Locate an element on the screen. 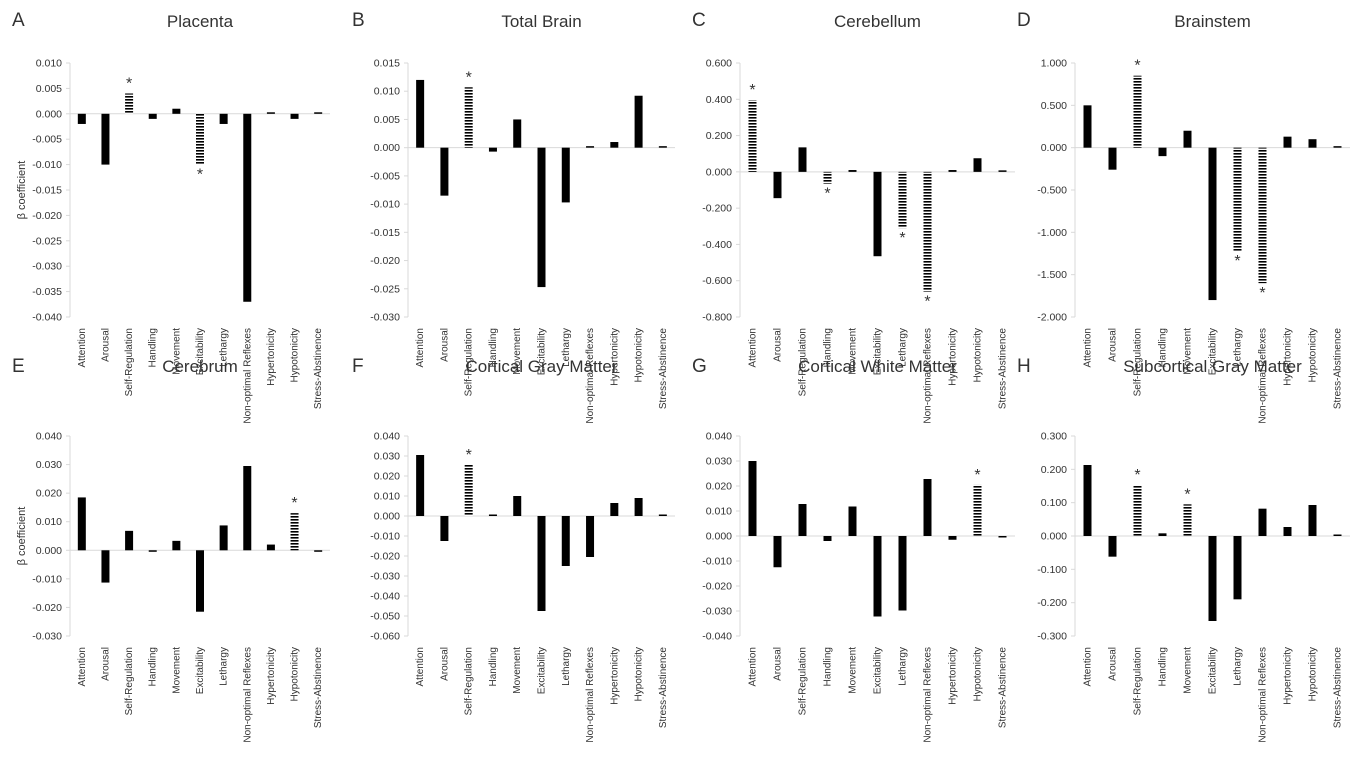  category-label: Excitability is located at coordinates (542, 670).